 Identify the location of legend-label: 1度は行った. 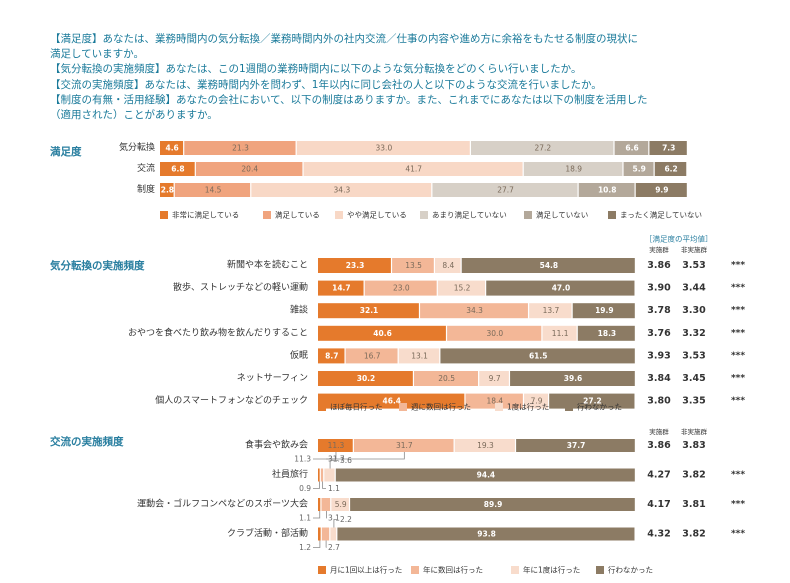
(528, 407).